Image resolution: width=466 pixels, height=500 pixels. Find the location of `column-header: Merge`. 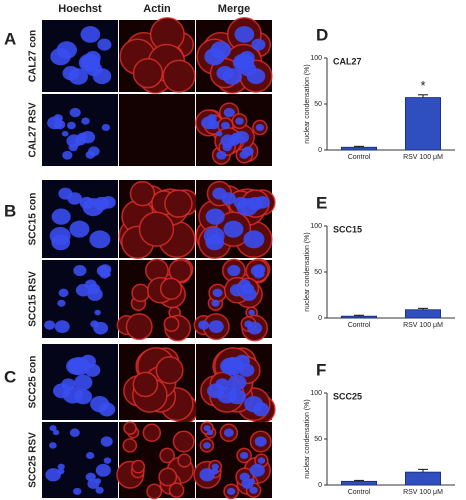

column-header: Merge is located at coordinates (234, 9).